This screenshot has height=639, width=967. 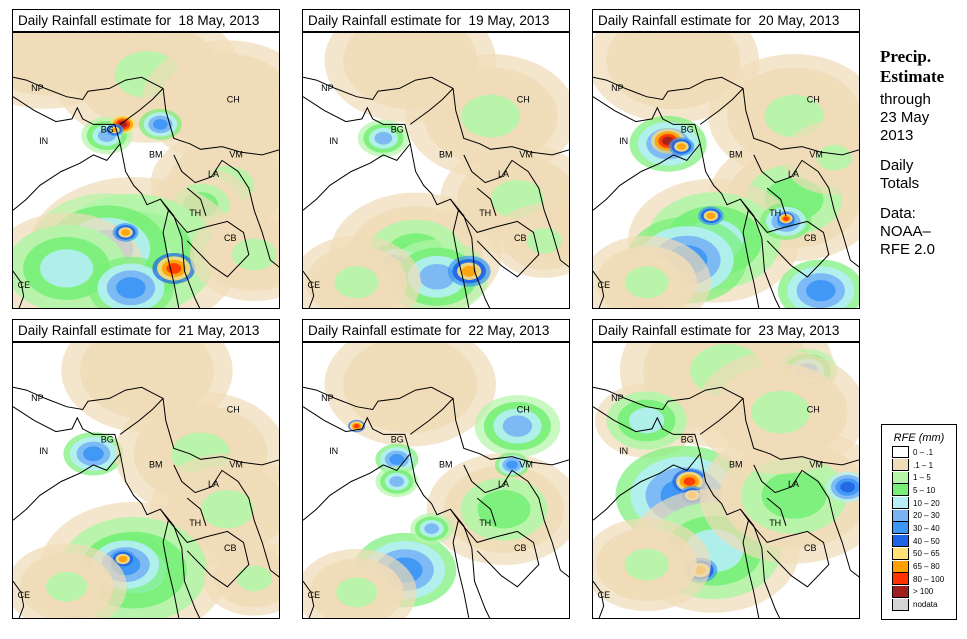 I want to click on panel-title: Daily Rainfall estimate for 21 May, 2013, so click(x=146, y=330).